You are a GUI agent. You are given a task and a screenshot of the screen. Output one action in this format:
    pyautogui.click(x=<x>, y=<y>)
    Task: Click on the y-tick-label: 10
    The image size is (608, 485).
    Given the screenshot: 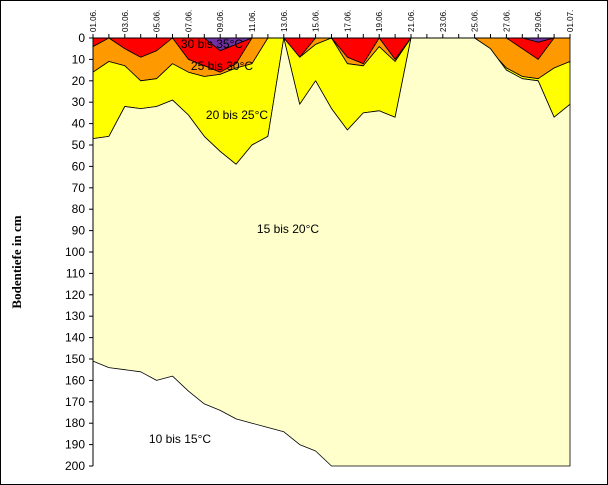 What is the action you would take?
    pyautogui.click(x=79, y=59)
    